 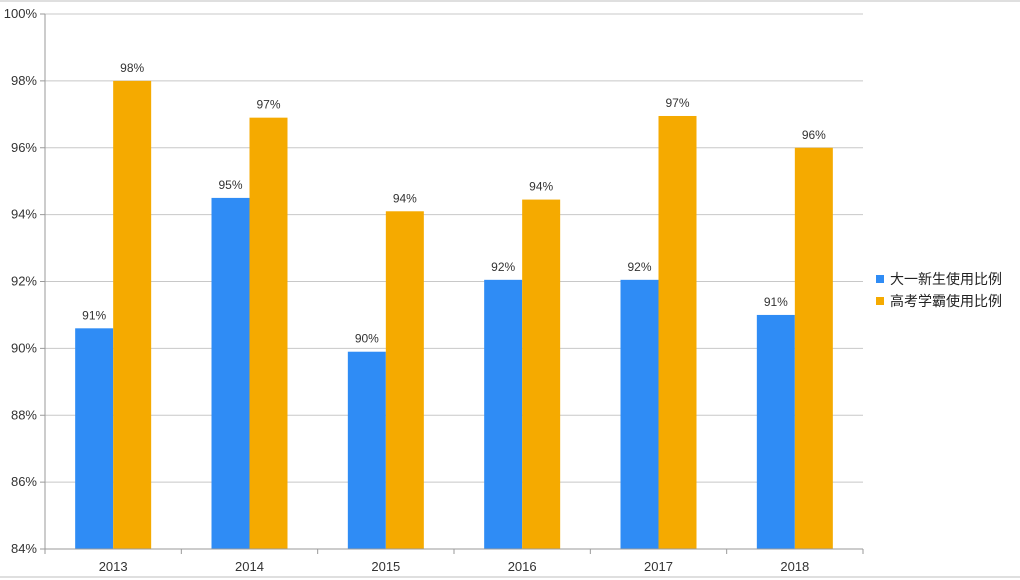 I want to click on data-label: 95%, so click(x=230, y=185).